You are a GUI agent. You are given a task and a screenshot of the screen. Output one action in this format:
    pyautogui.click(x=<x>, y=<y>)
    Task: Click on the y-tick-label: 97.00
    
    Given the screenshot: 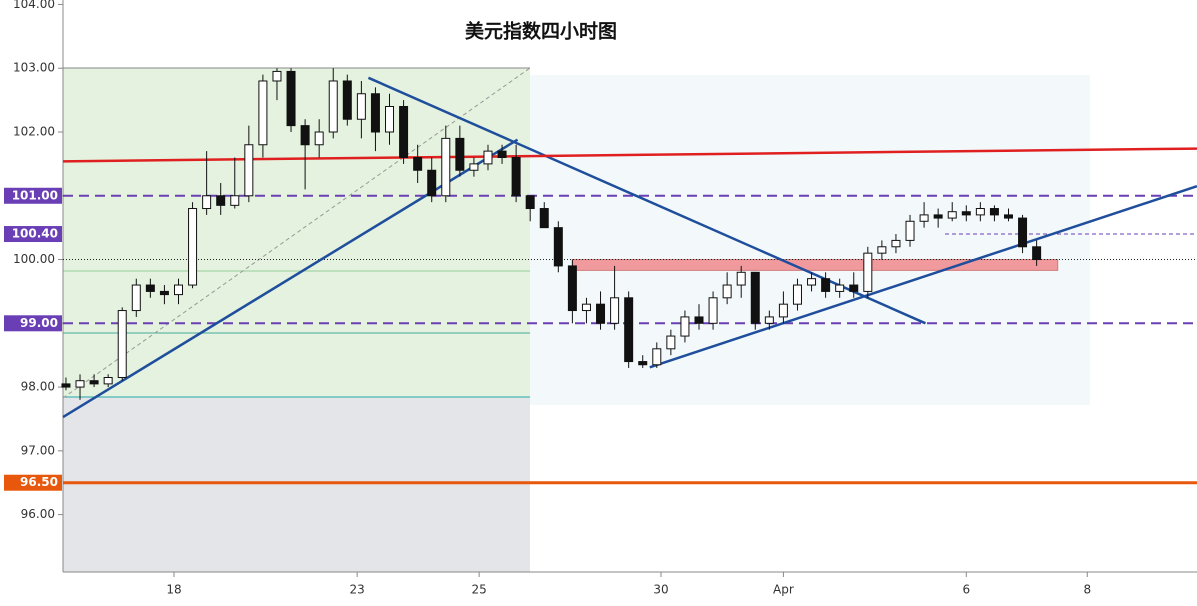 What is the action you would take?
    pyautogui.click(x=38, y=450)
    